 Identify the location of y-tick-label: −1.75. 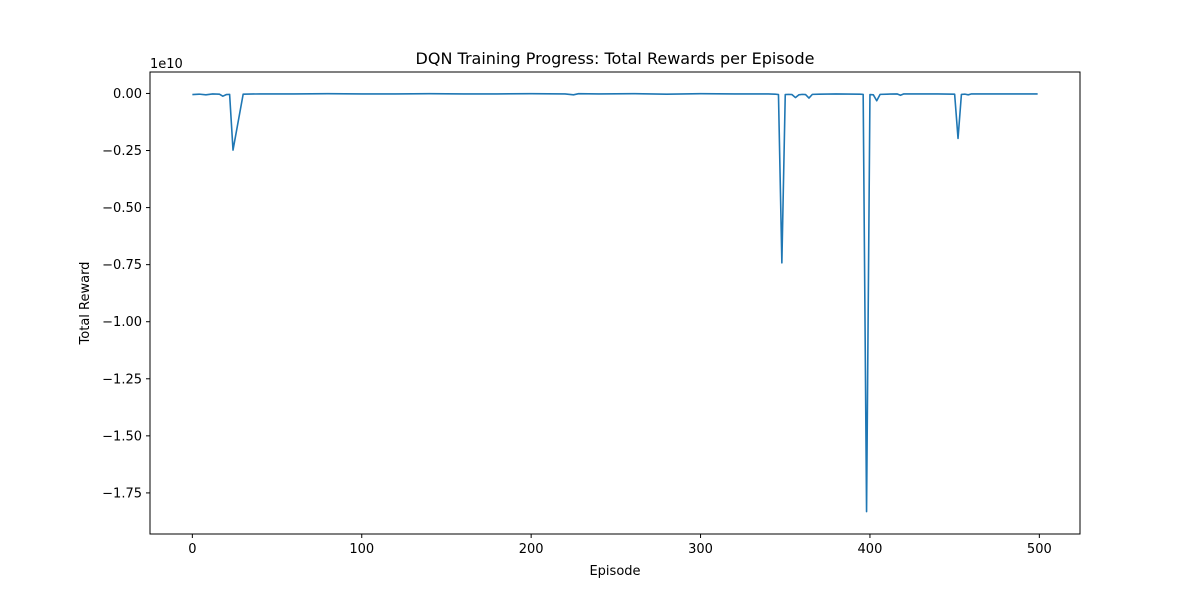
(122, 493).